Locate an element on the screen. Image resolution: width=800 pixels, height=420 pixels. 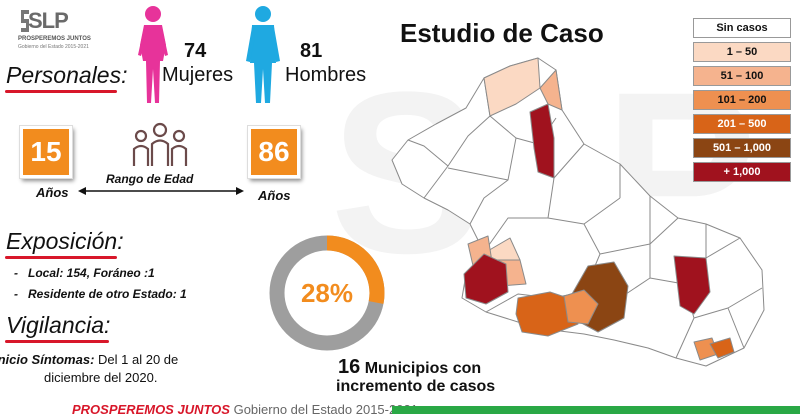
legend-item: 51 – 100 is located at coordinates (742, 76).